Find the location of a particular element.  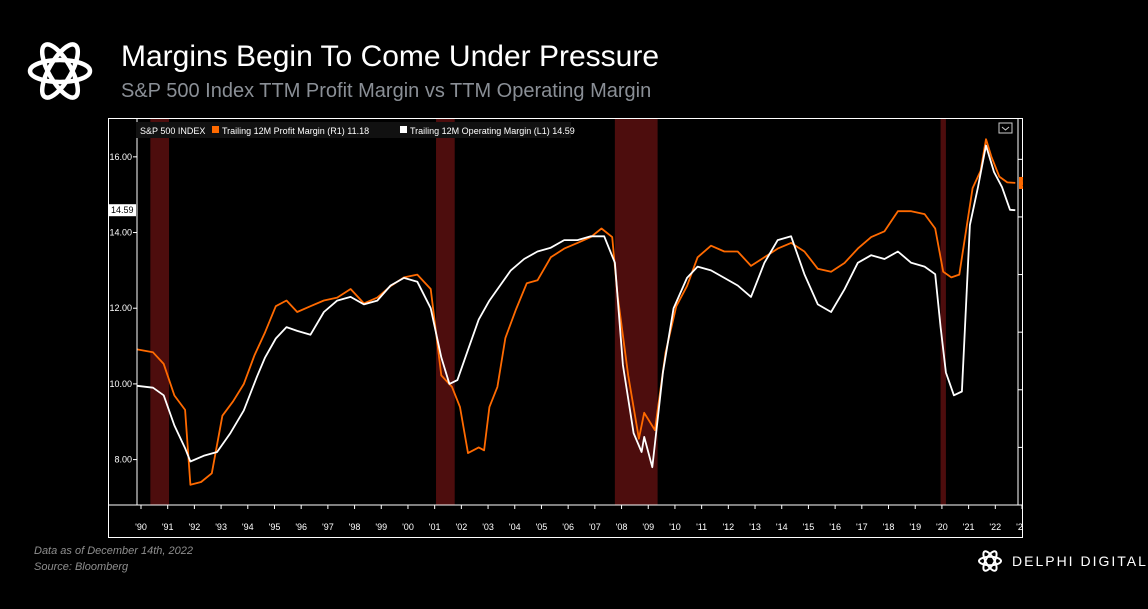

x-tick-label: '11 is located at coordinates (701, 527).